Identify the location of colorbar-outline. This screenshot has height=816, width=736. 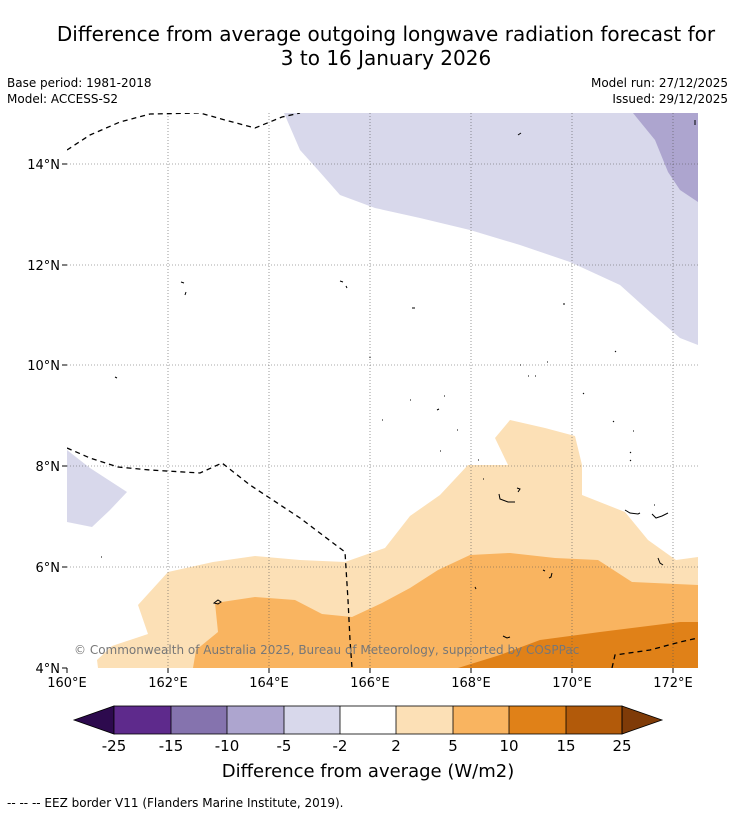
(368, 720).